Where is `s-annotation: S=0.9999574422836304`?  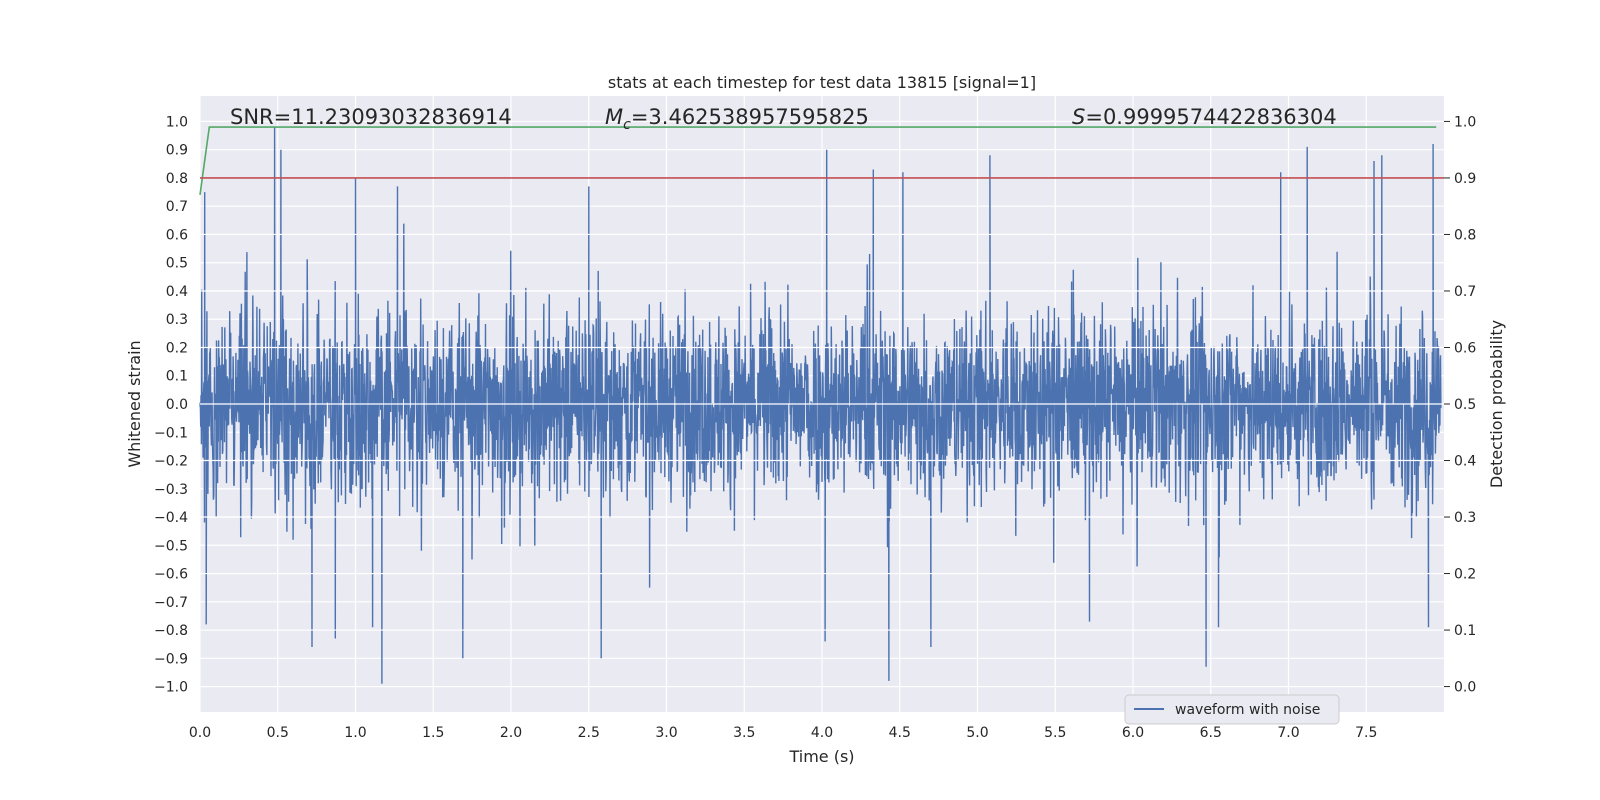
s-annotation: S=0.9999574422836304 is located at coordinates (1204, 117).